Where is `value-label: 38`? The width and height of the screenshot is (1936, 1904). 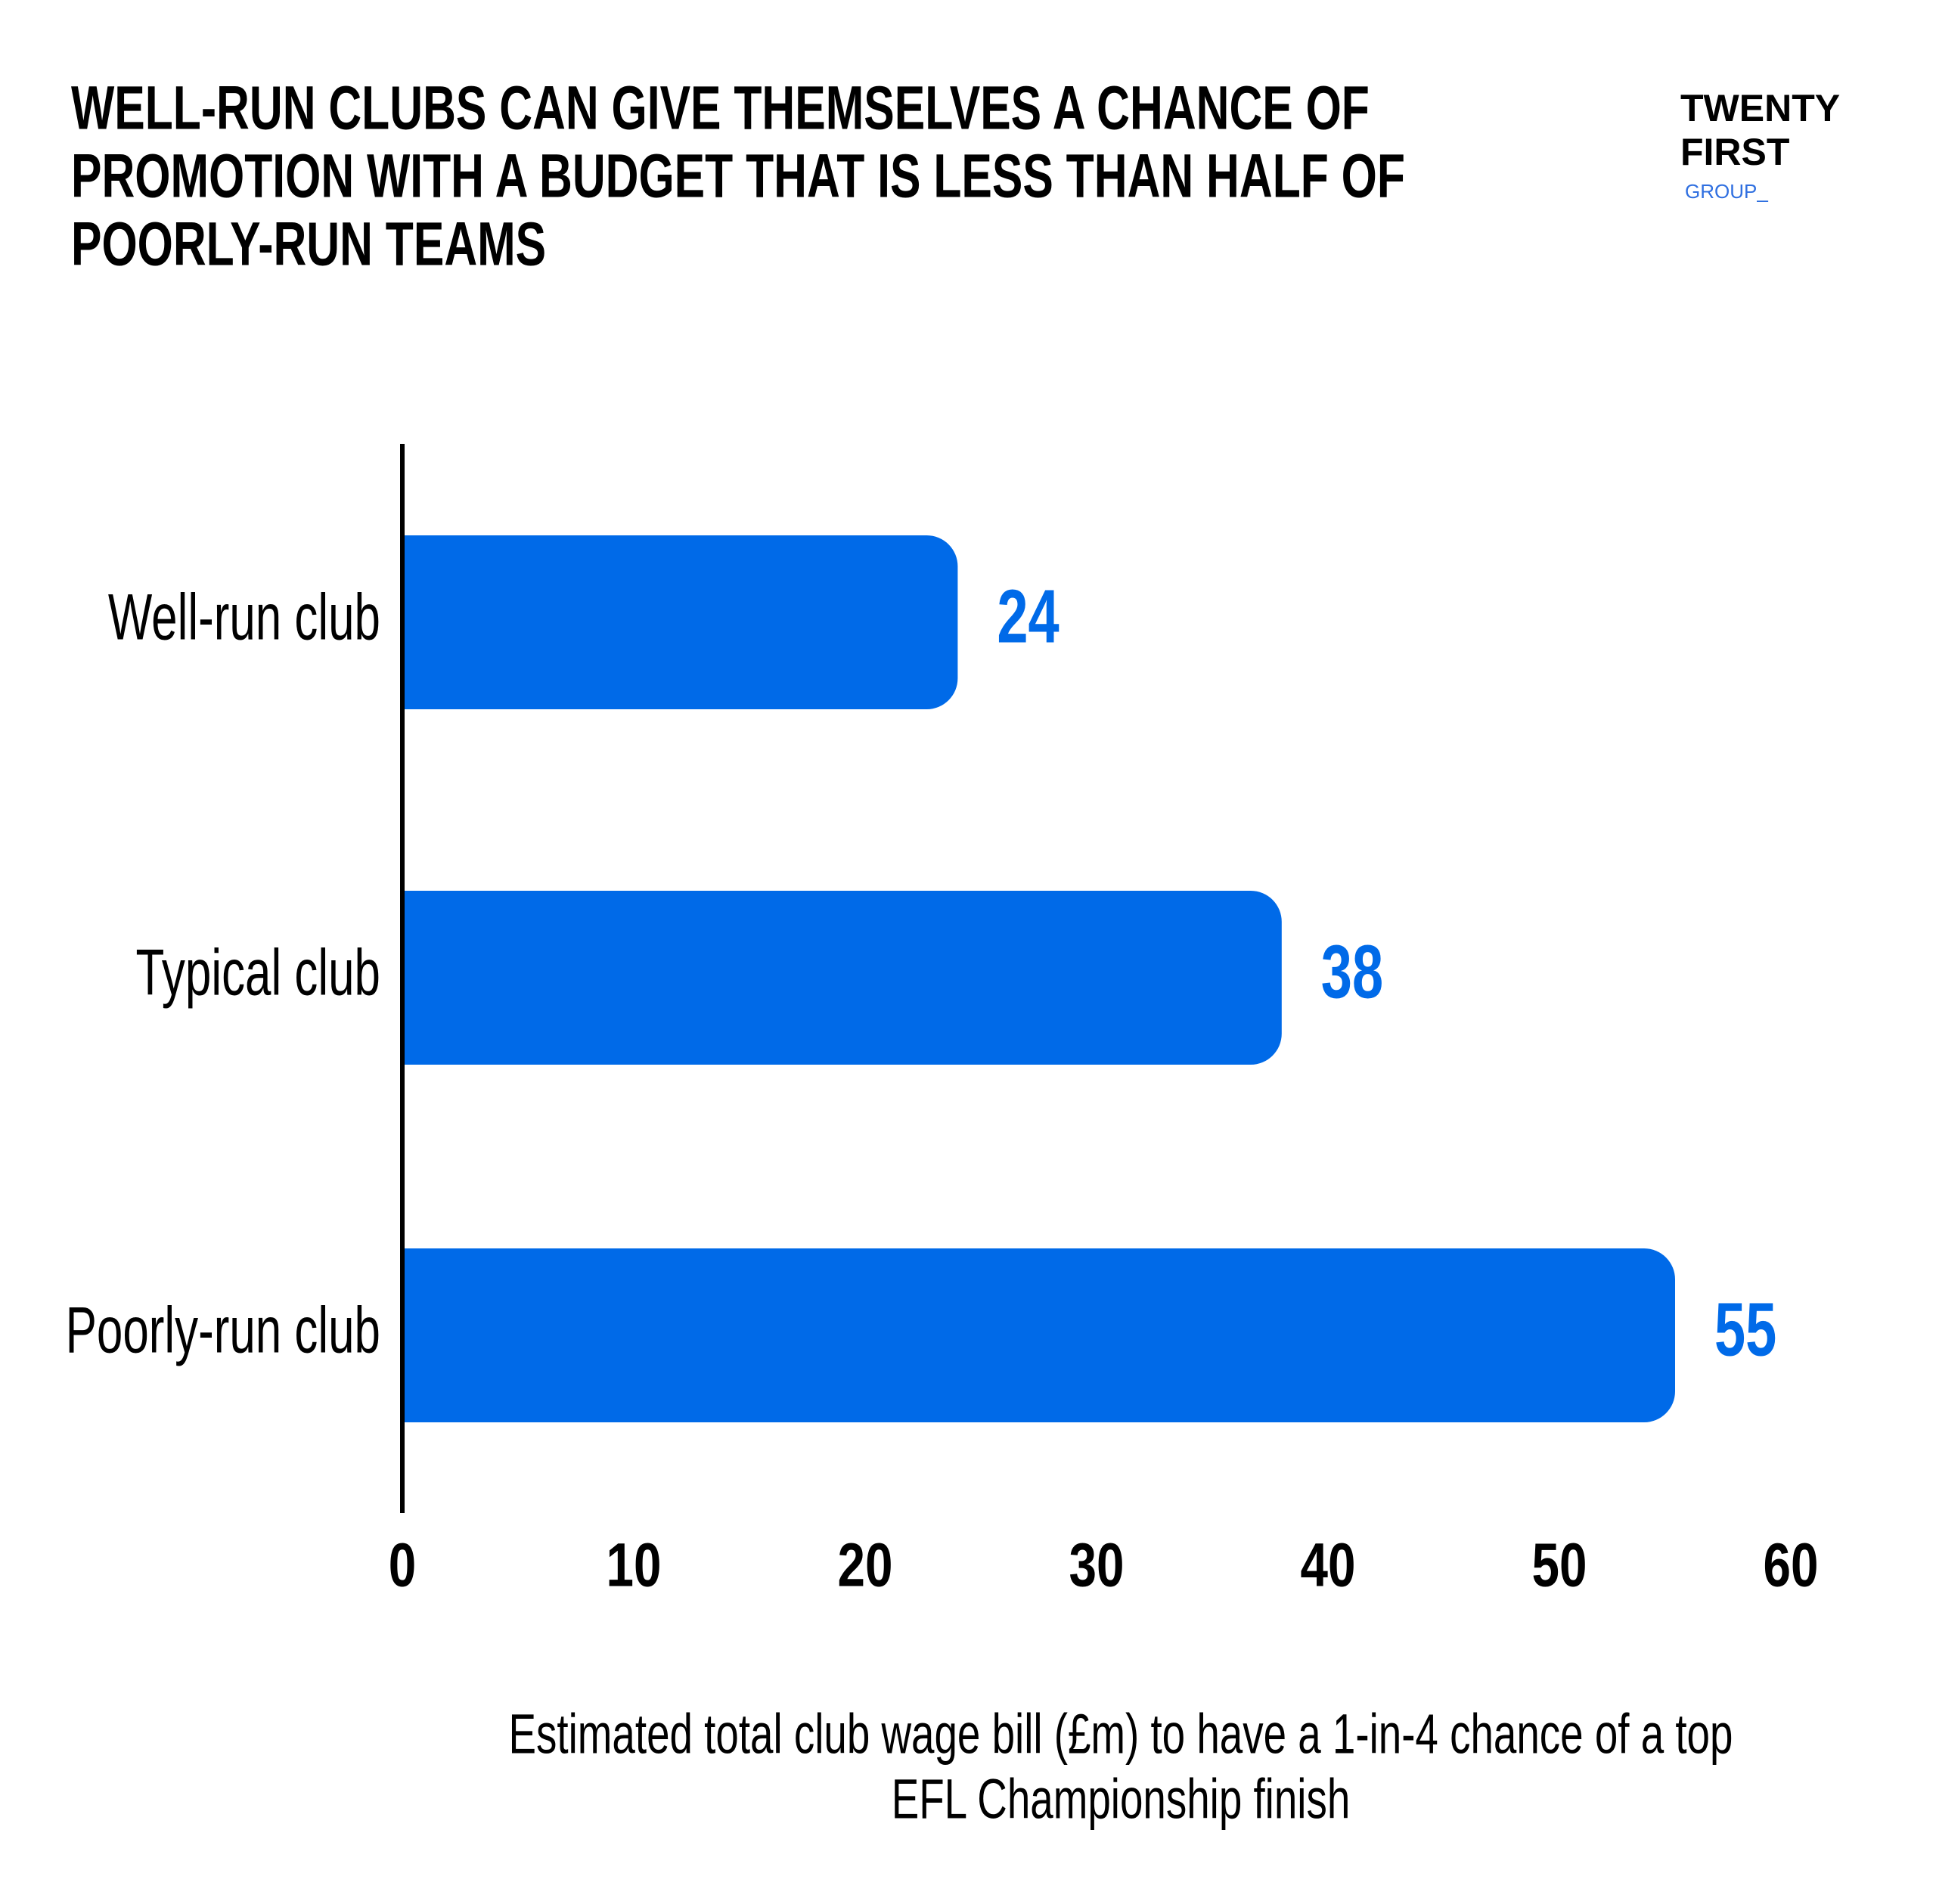
value-label: 38 is located at coordinates (1352, 971).